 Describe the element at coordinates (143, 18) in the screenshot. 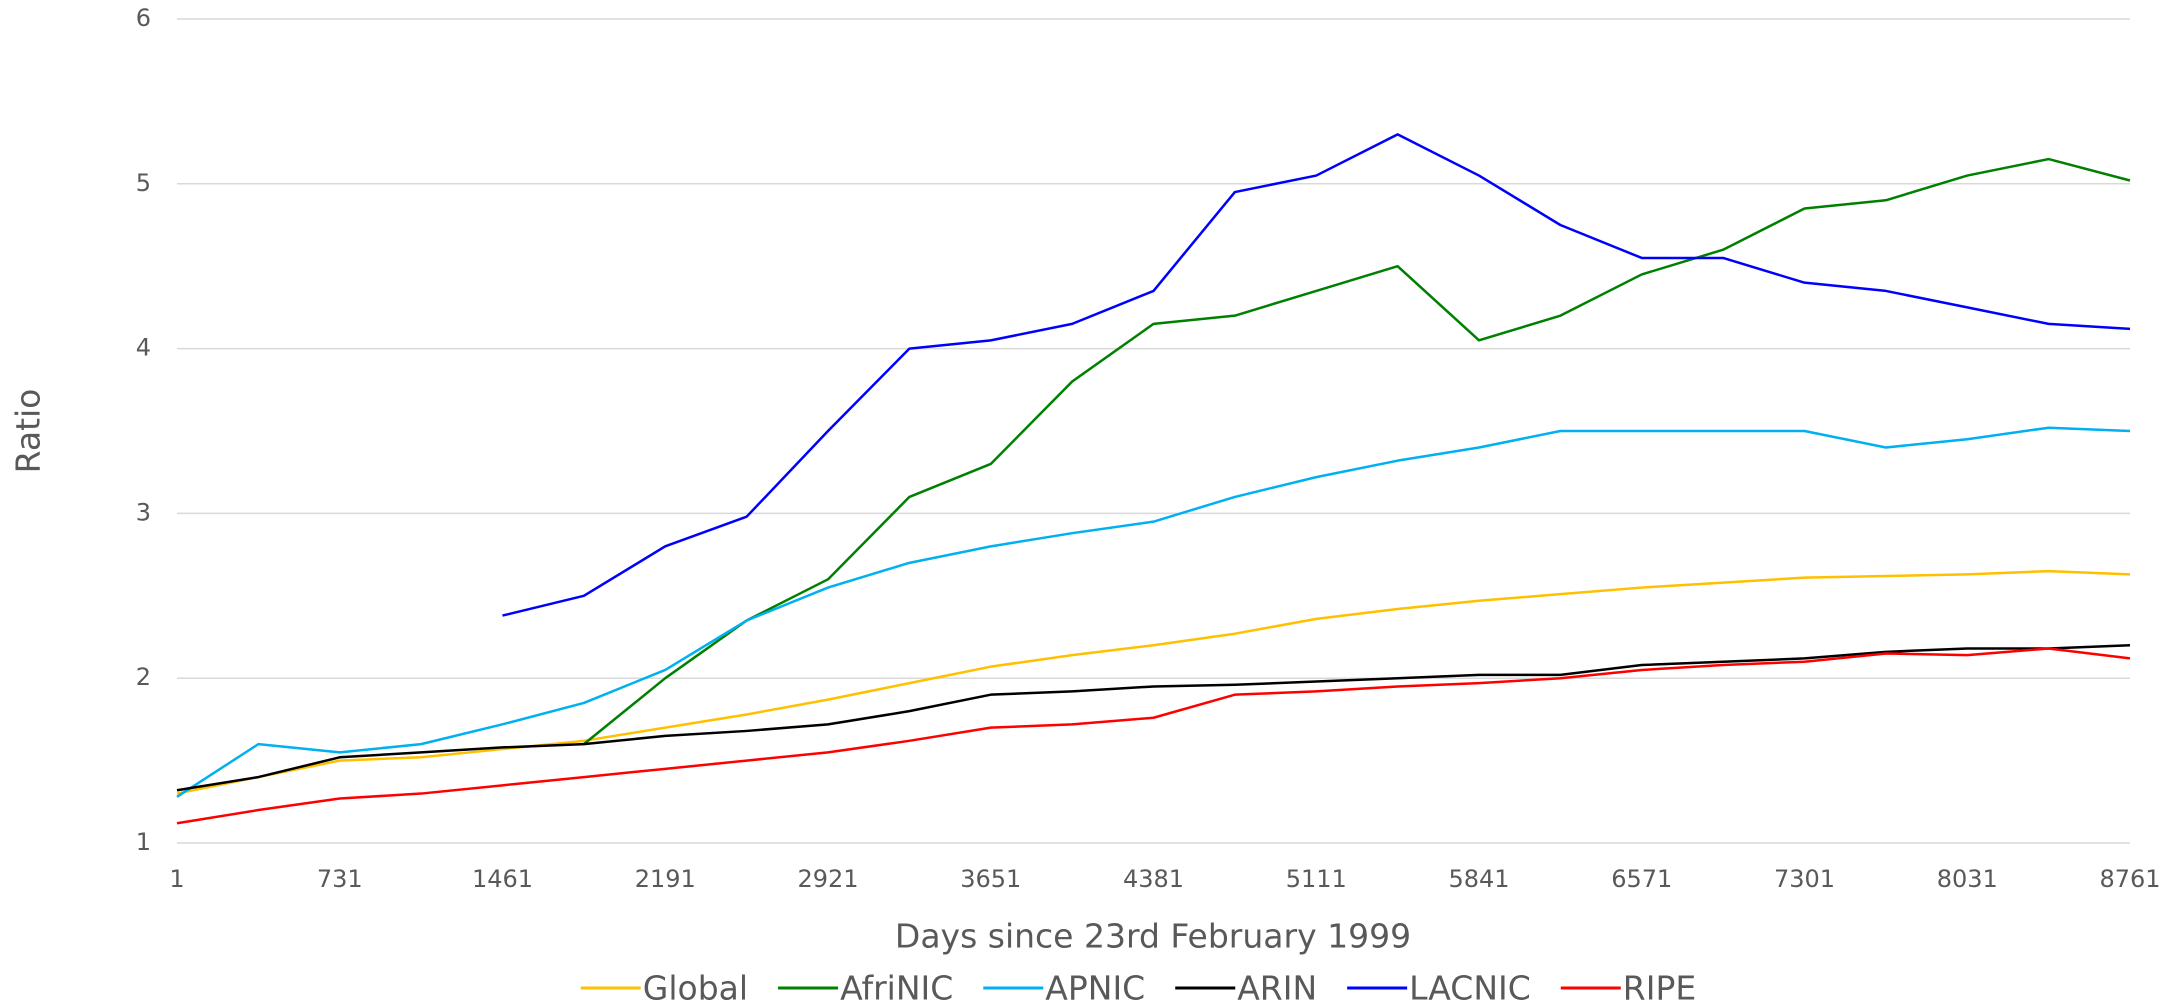

I see `y-tick-label: 6` at that location.